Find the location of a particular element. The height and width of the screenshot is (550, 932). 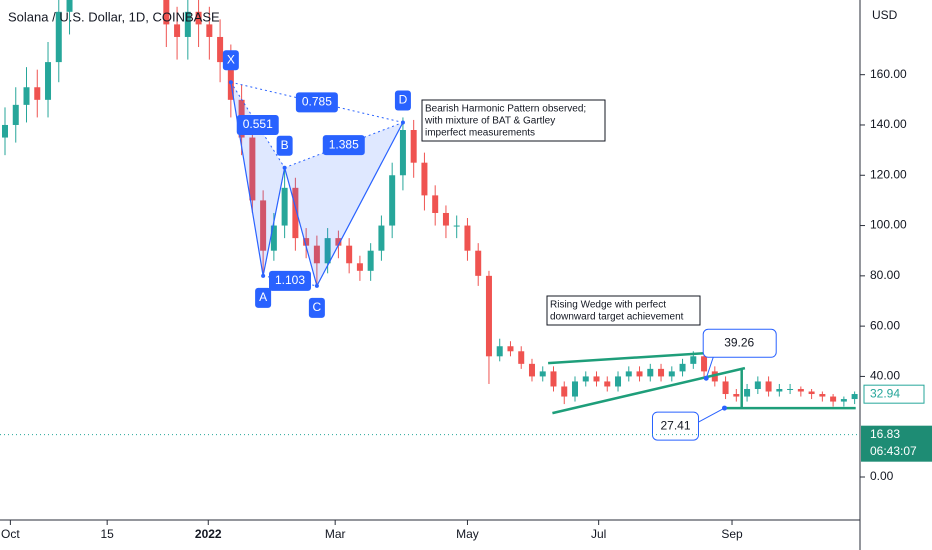

ratio-label: 0.551 is located at coordinates (258, 124).